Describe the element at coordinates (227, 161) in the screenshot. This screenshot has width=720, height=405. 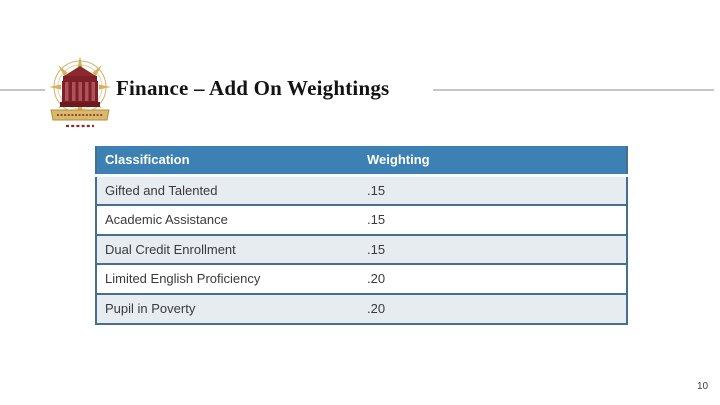
I see `column-header-classification: Classification` at that location.